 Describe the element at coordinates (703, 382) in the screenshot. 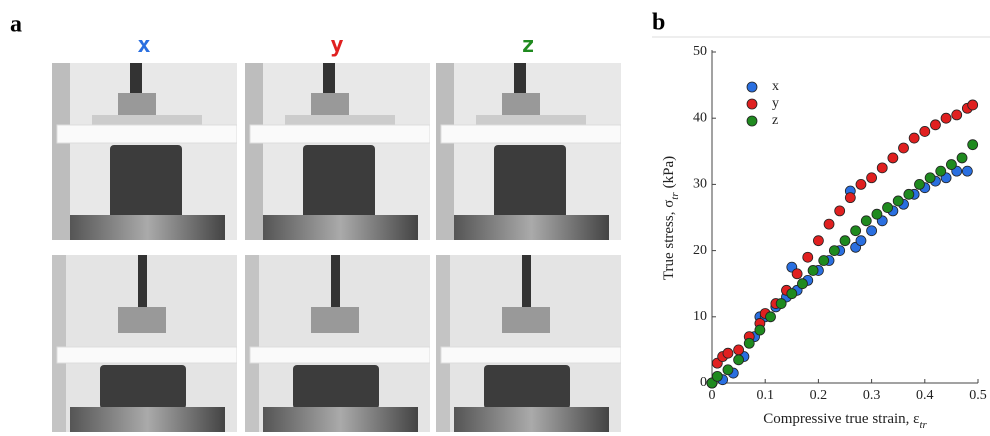

I see `y-tick-label: 0` at that location.